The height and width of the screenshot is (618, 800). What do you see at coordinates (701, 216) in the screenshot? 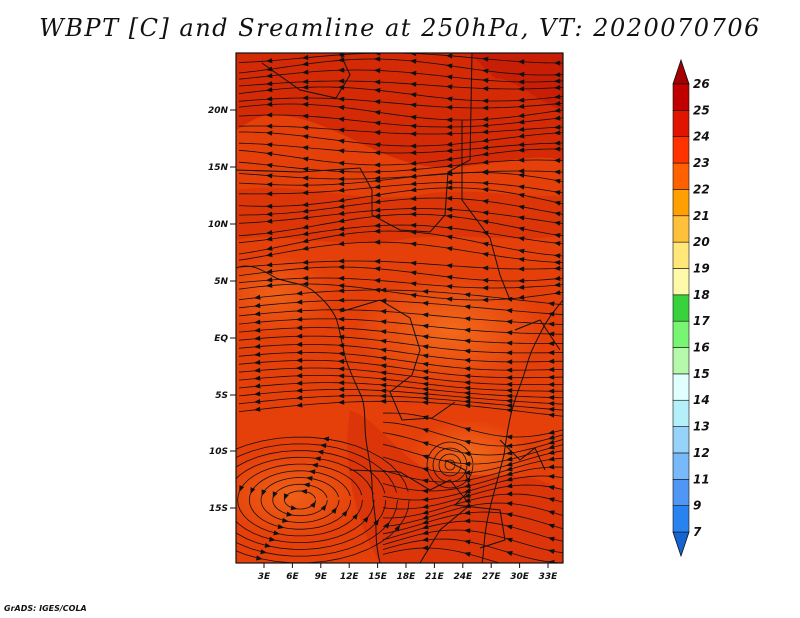
I see `colorbar-label: 21` at bounding box center [701, 216].